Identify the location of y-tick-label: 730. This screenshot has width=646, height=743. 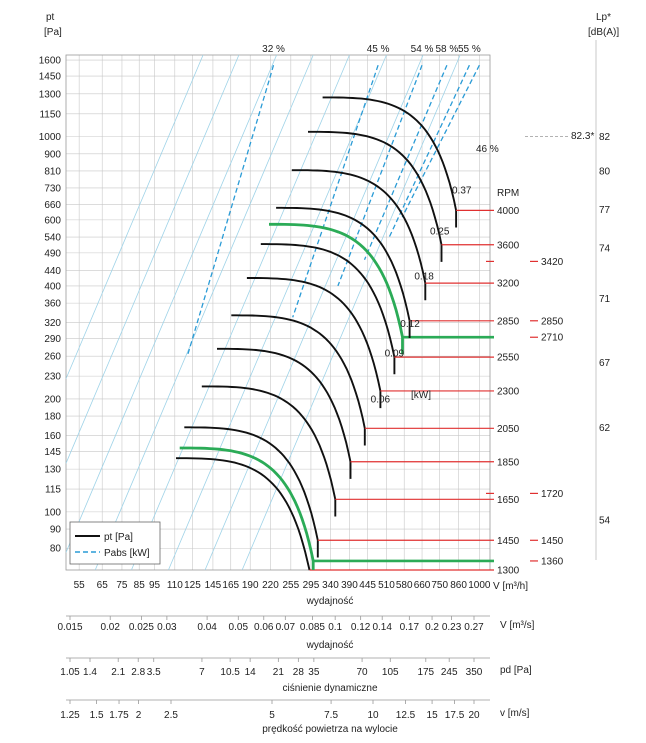
(52, 188).